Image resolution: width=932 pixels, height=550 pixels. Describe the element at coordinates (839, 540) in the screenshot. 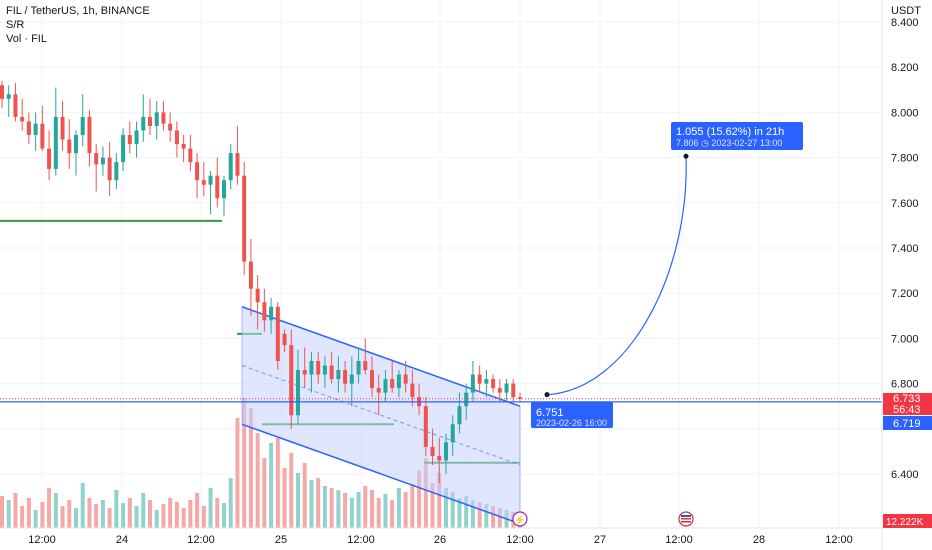

I see `time-axis-tick: 12:00` at that location.